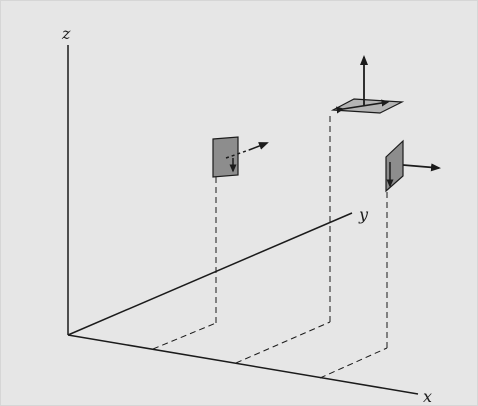 The width and height of the screenshot is (478, 406). I want to click on floor-dash-left, so click(184, 336).